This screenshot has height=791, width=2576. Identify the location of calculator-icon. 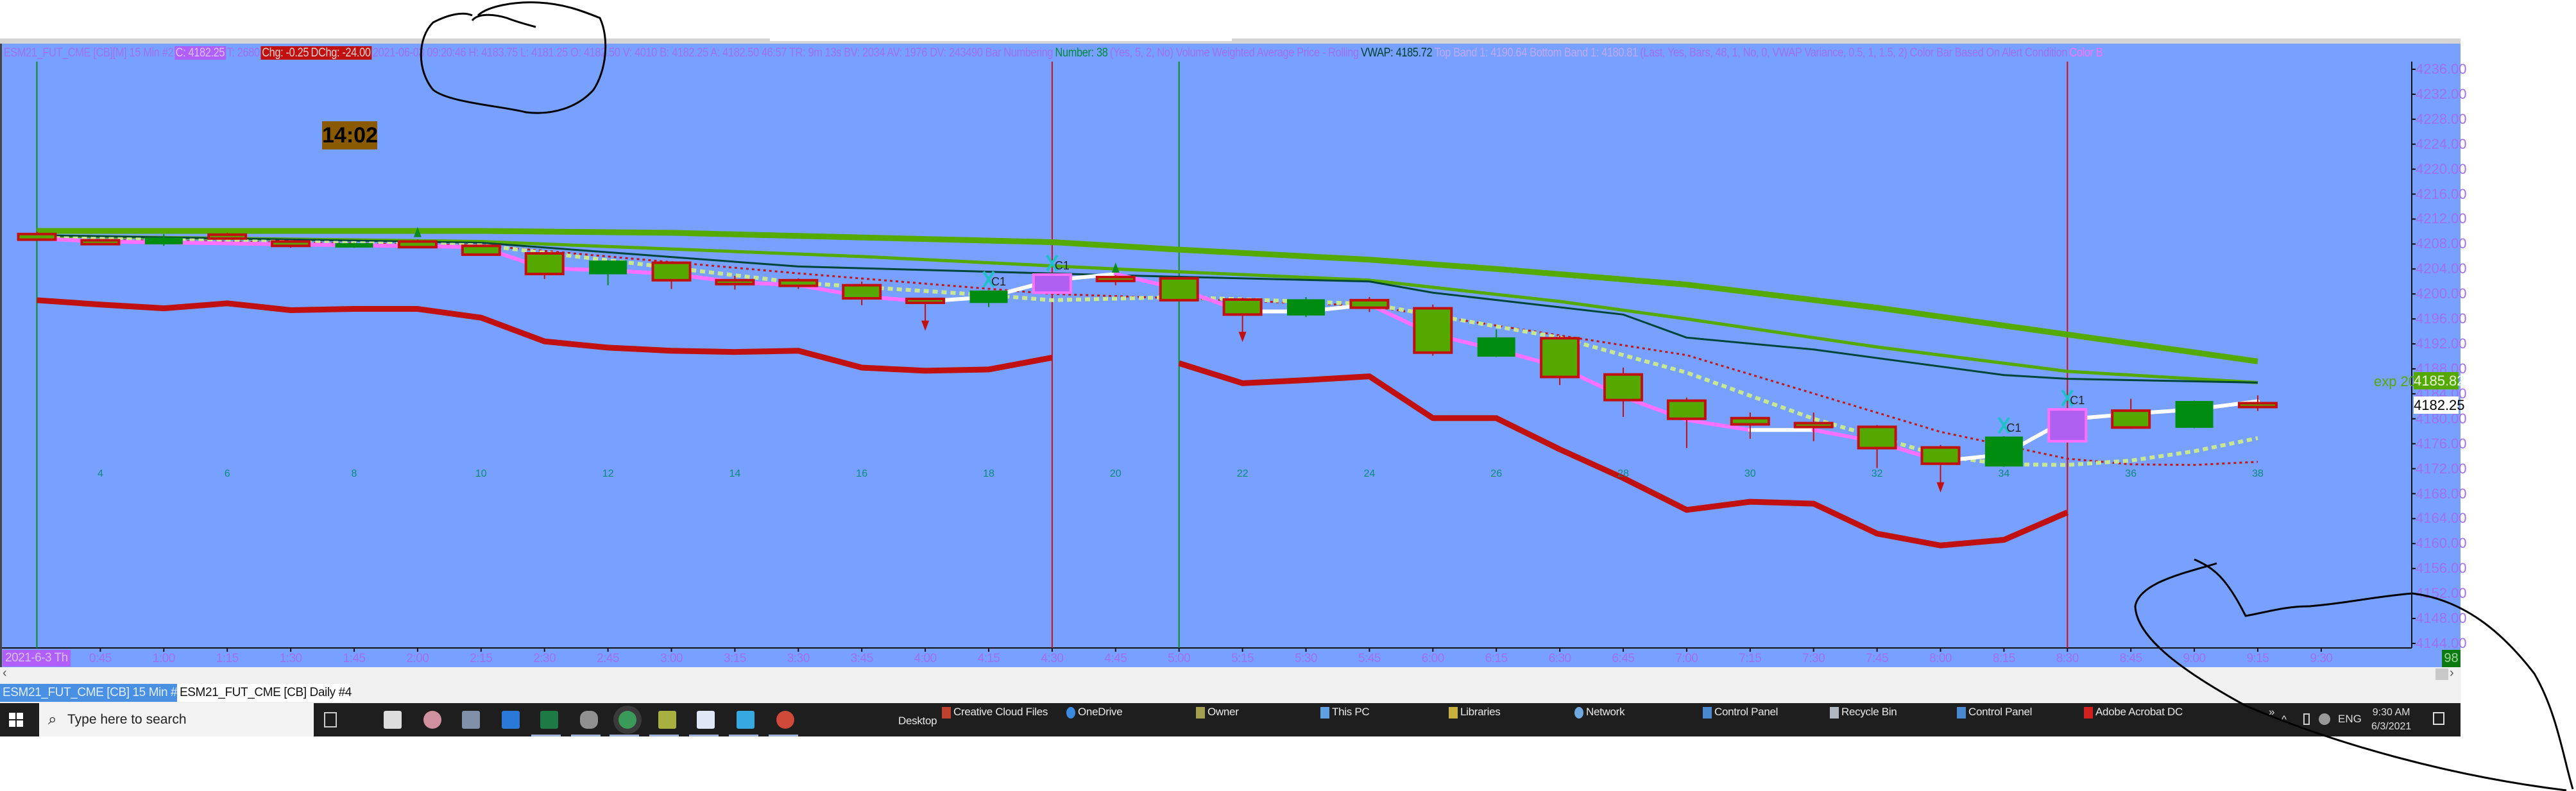
(471, 720).